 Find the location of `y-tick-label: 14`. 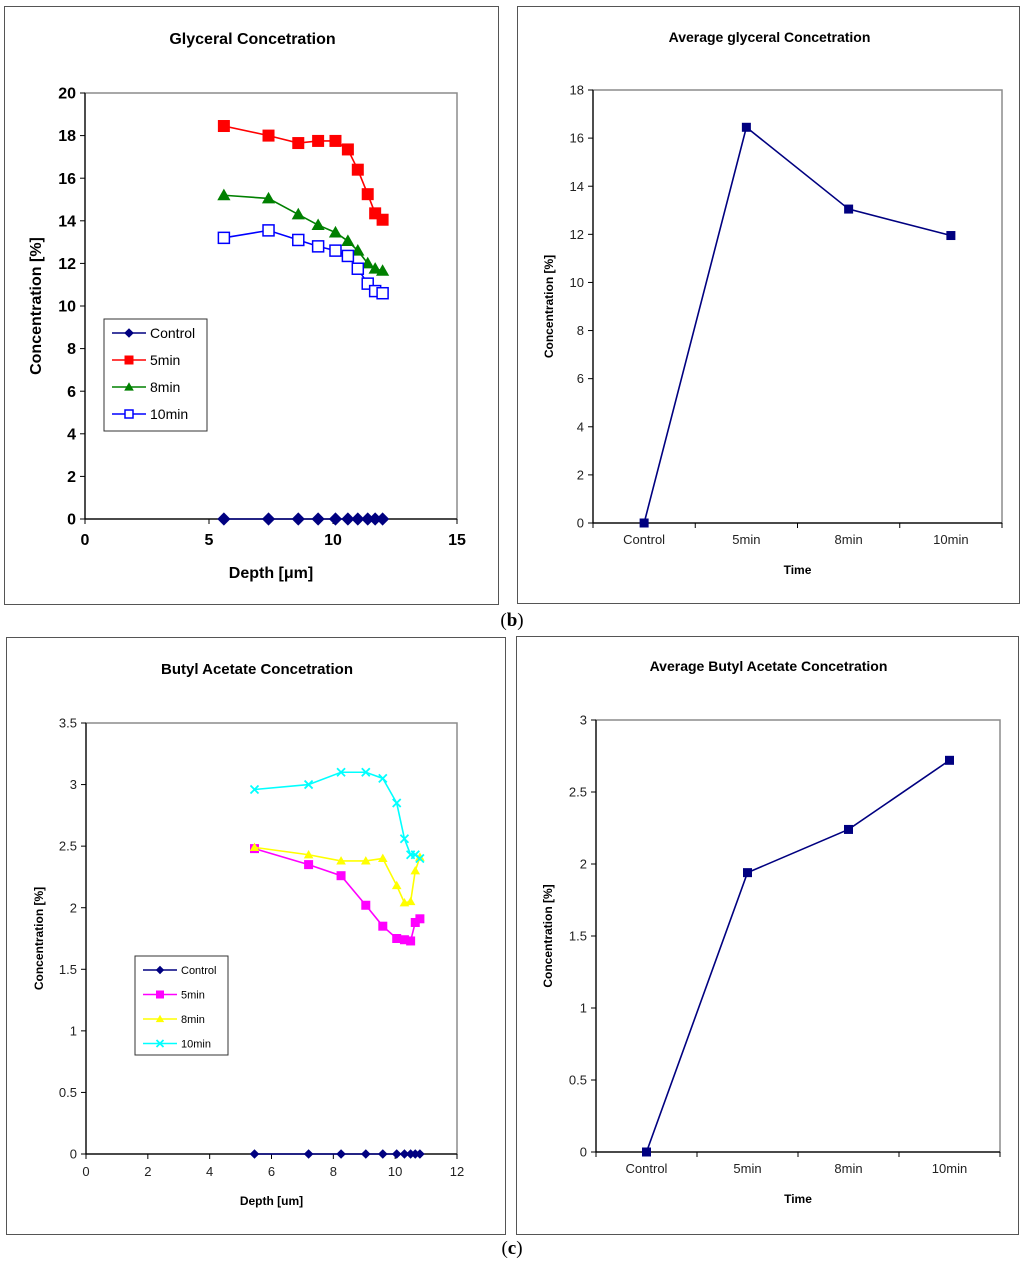

y-tick-label: 14 is located at coordinates (577, 186).